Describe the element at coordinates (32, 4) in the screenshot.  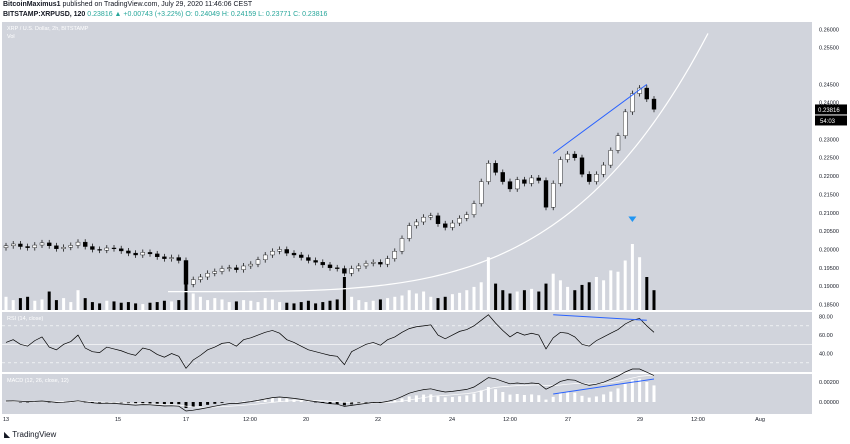
I see `author-name: BitcoinMaximus1` at that location.